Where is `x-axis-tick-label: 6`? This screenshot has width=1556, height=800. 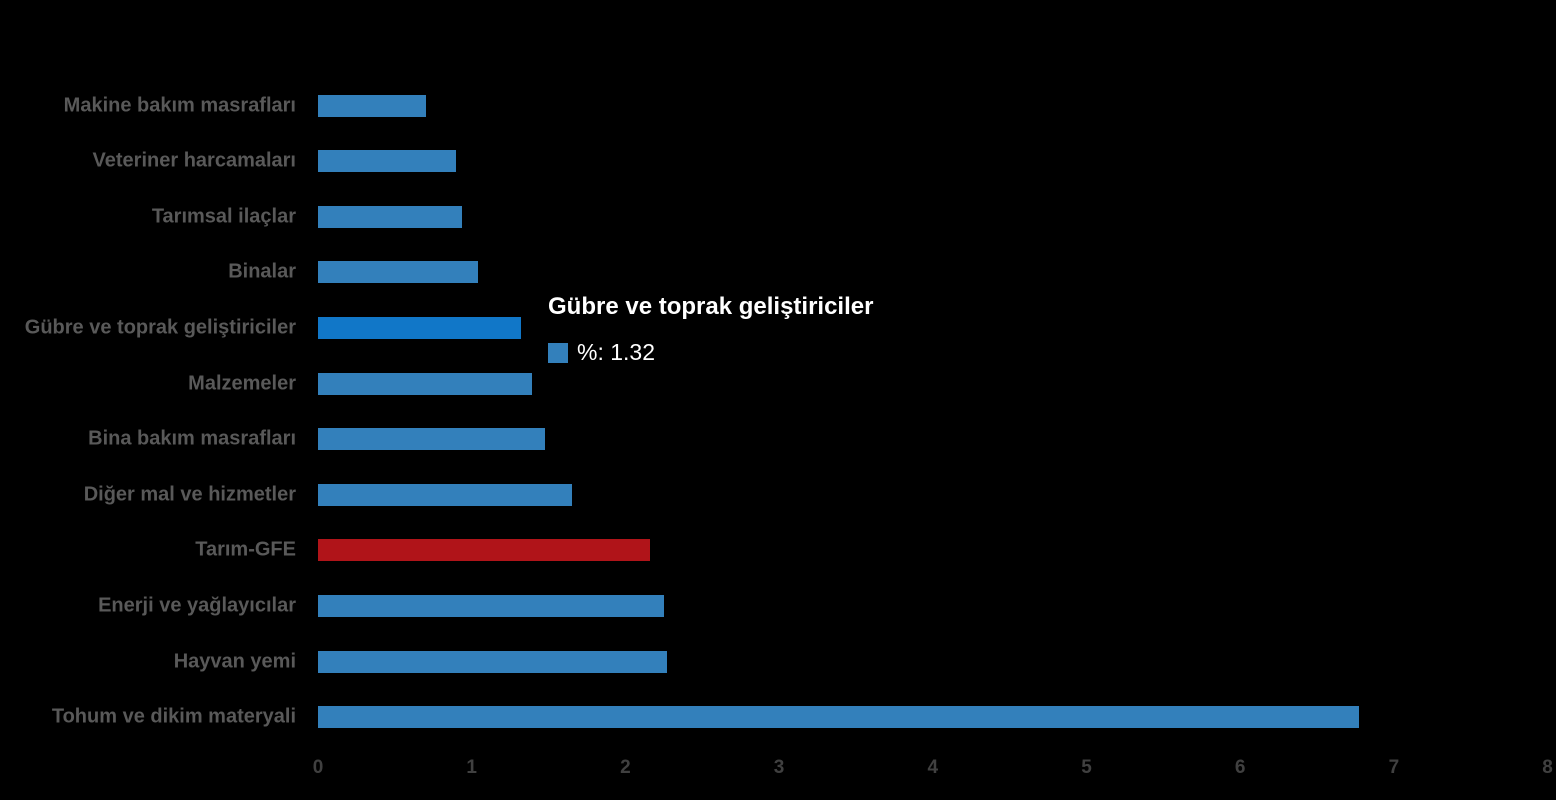
x-axis-tick-label: 6 is located at coordinates (1240, 767).